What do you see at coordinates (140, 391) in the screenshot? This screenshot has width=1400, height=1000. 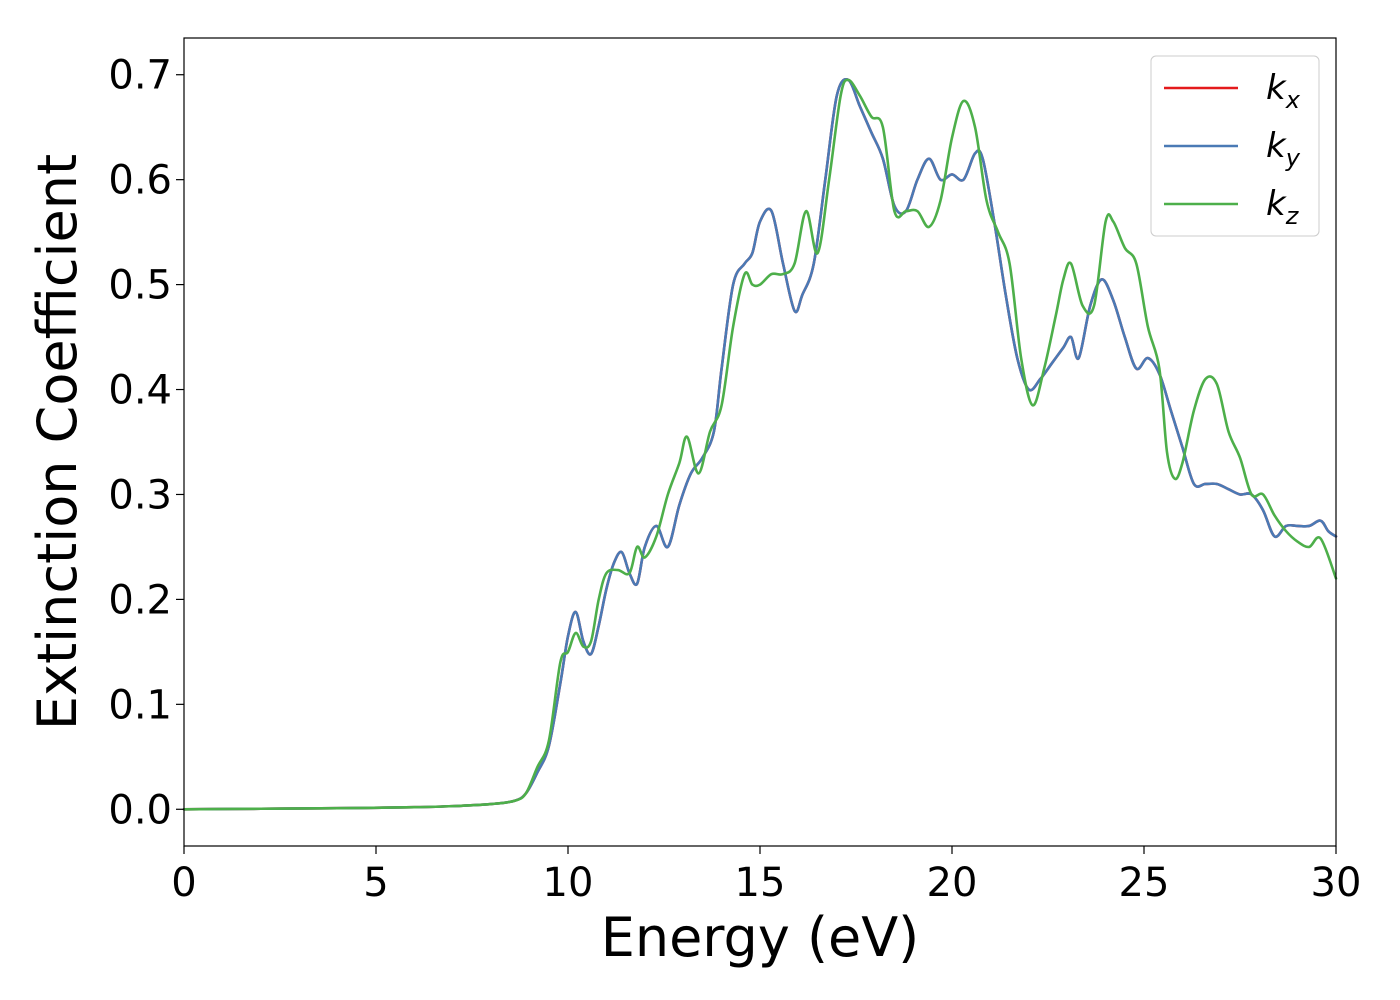 I see `y-tick-label: 0.4` at bounding box center [140, 391].